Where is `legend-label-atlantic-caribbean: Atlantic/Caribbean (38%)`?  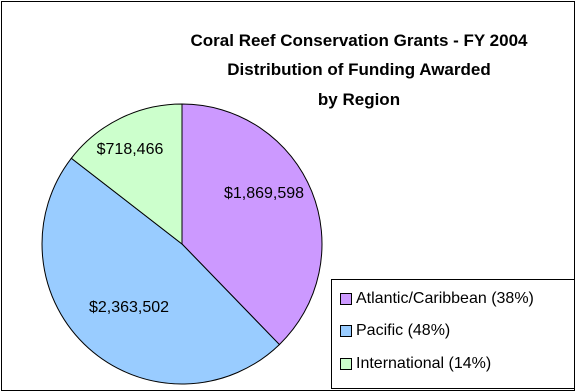
legend-label-atlantic-caribbean: Atlantic/Caribbean (38%) is located at coordinates (445, 298).